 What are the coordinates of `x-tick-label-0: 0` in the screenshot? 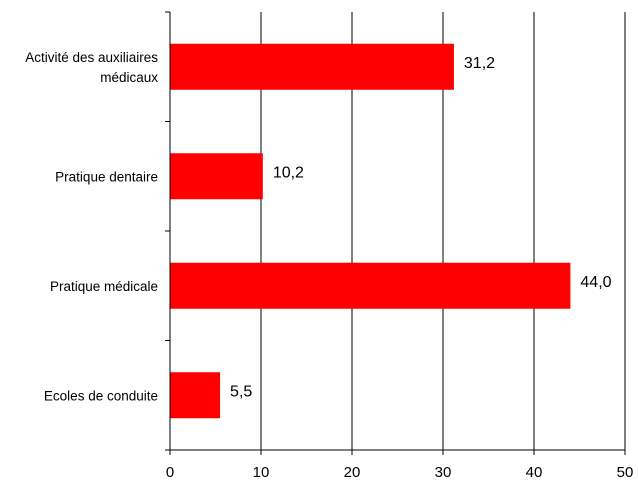 It's located at (170, 472).